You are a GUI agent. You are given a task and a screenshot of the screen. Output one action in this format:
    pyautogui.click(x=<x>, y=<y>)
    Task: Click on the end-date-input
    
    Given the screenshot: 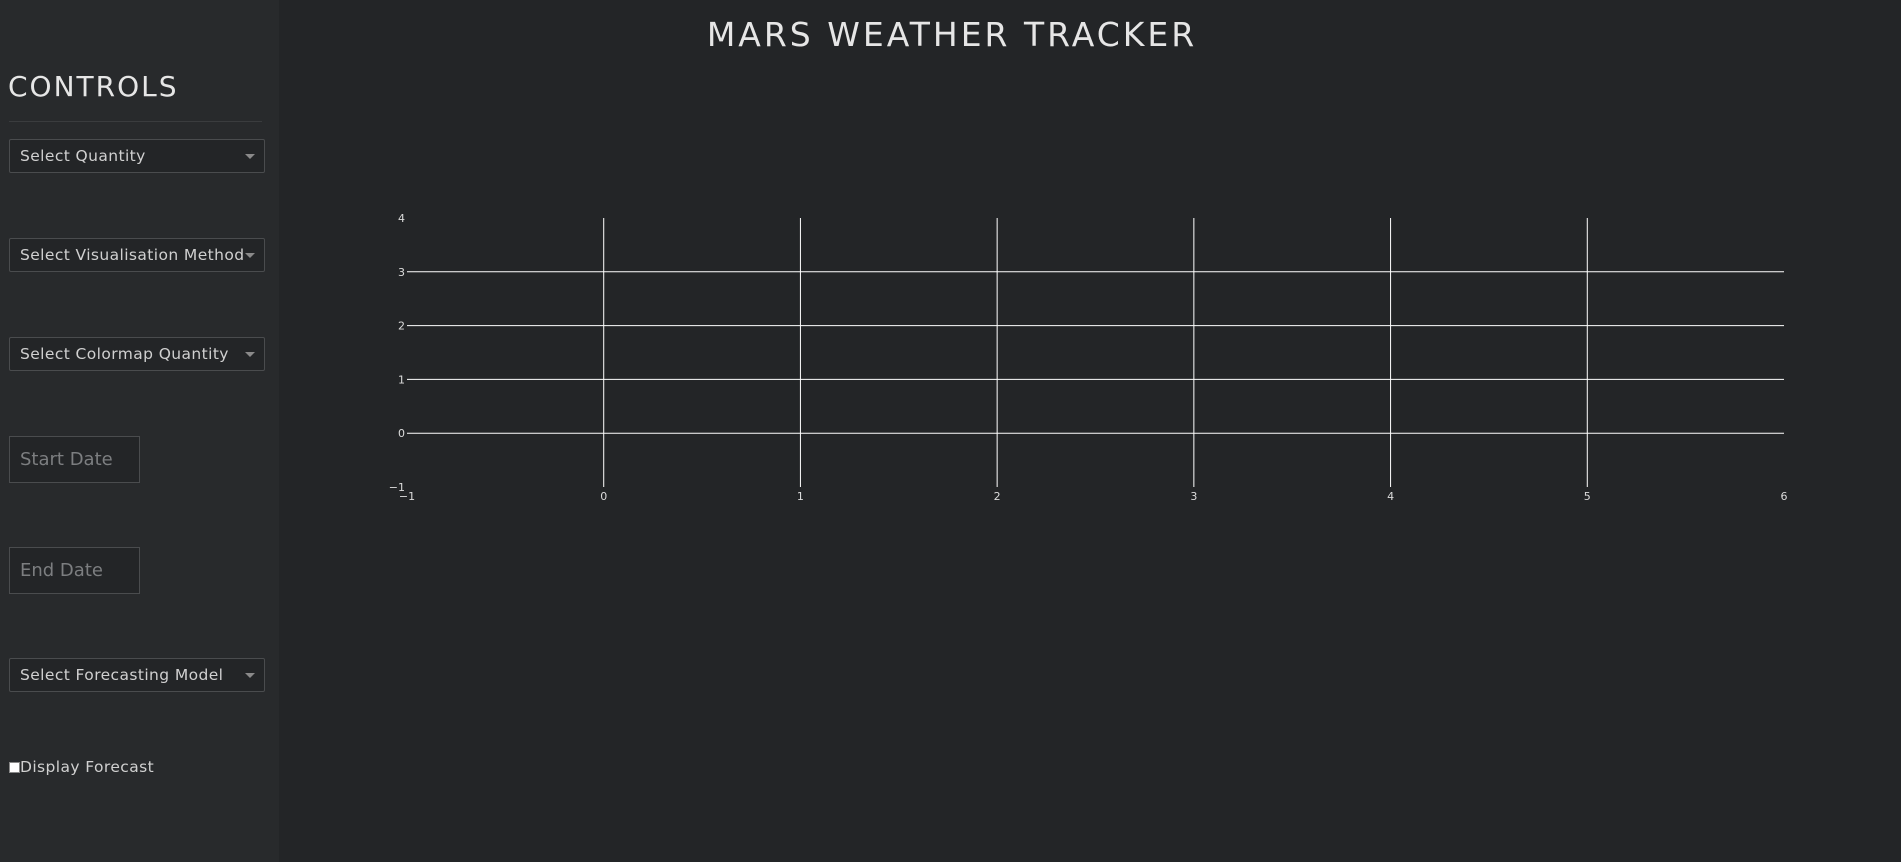 What is the action you would take?
    pyautogui.click(x=74, y=570)
    